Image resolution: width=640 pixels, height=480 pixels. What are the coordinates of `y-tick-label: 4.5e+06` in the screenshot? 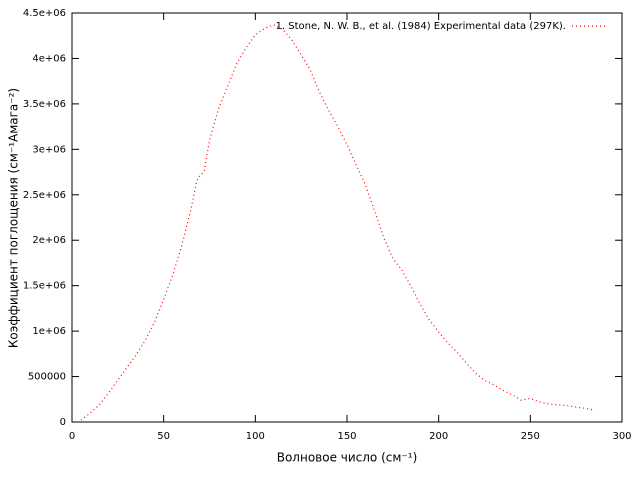 It's located at (44, 13).